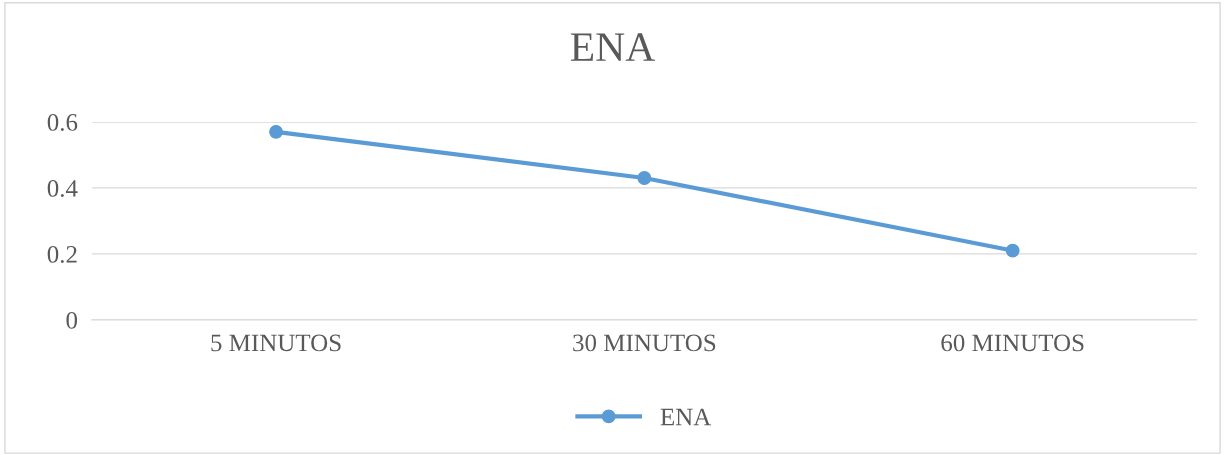 Image resolution: width=1225 pixels, height=455 pixels. I want to click on legend-label: ENA, so click(686, 417).